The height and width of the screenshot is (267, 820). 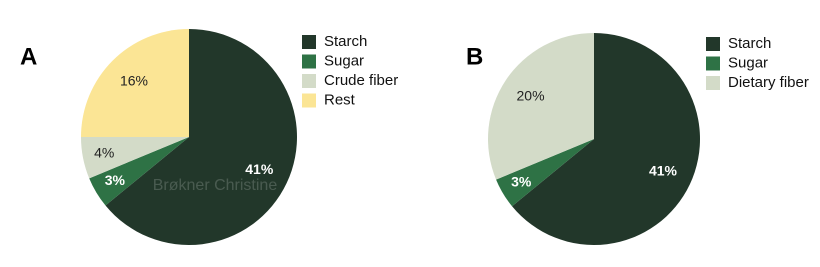 What do you see at coordinates (340, 99) in the screenshot?
I see `legend-label: Rest` at bounding box center [340, 99].